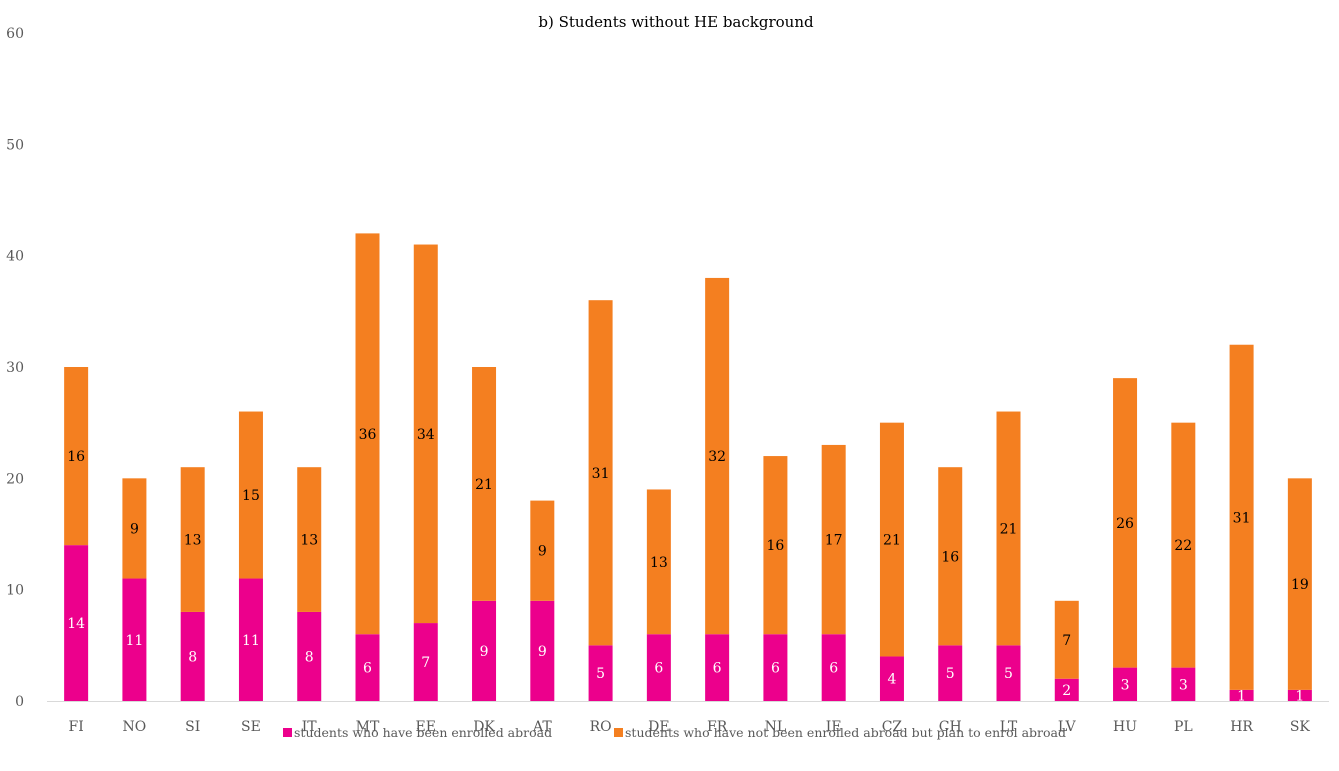 The width and height of the screenshot is (1339, 771). I want to click on data-label: 19, so click(1300, 585).